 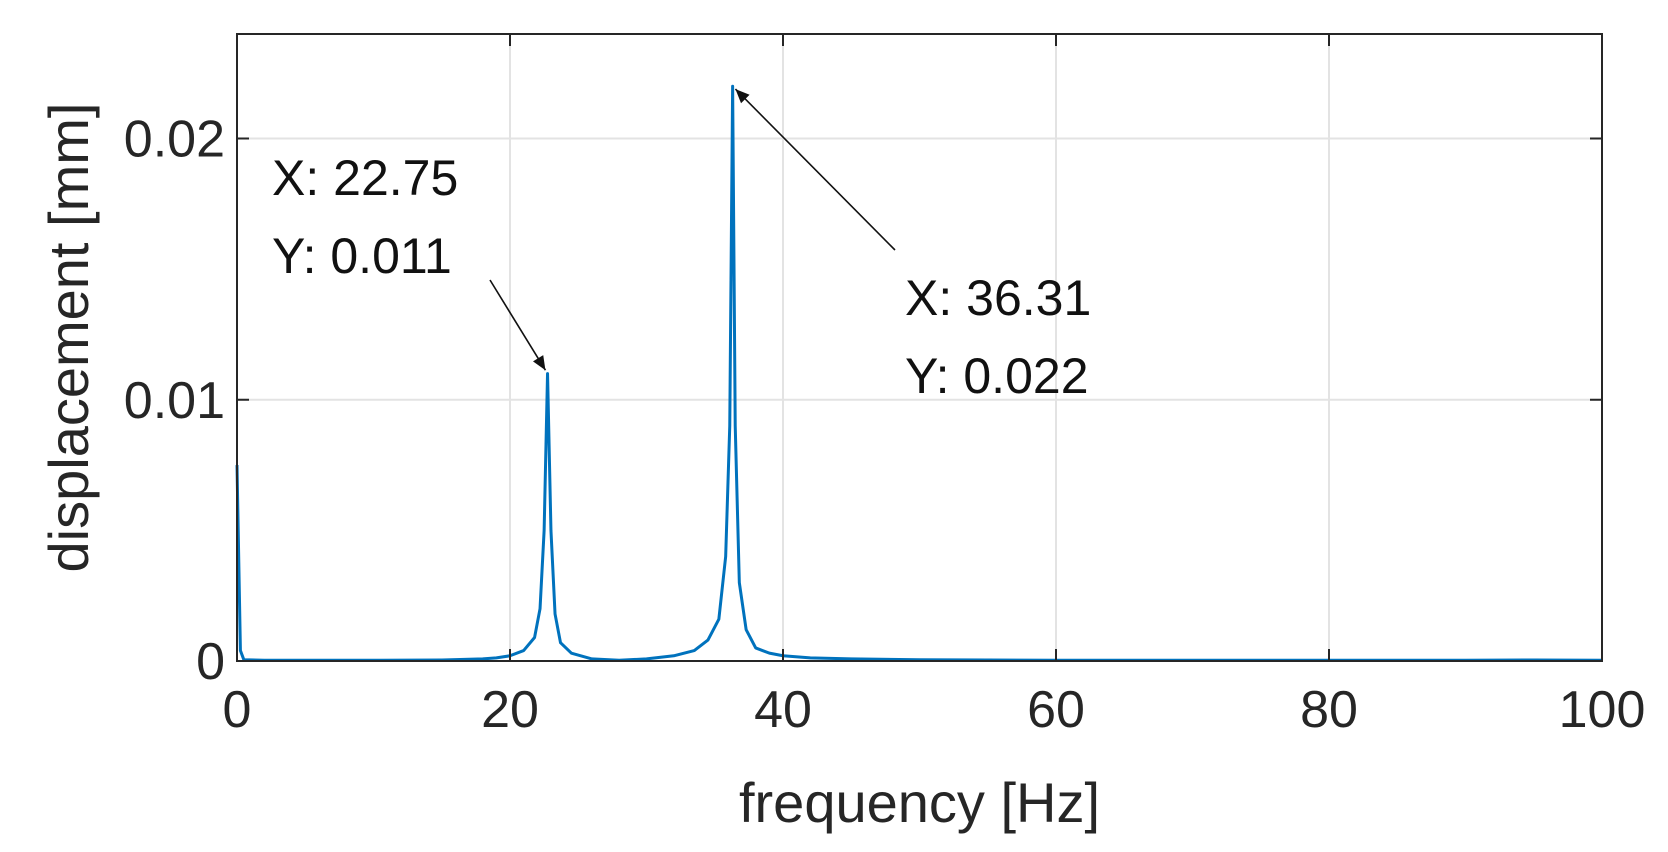 I want to click on x-tick-label: 60, so click(x=1056, y=710).